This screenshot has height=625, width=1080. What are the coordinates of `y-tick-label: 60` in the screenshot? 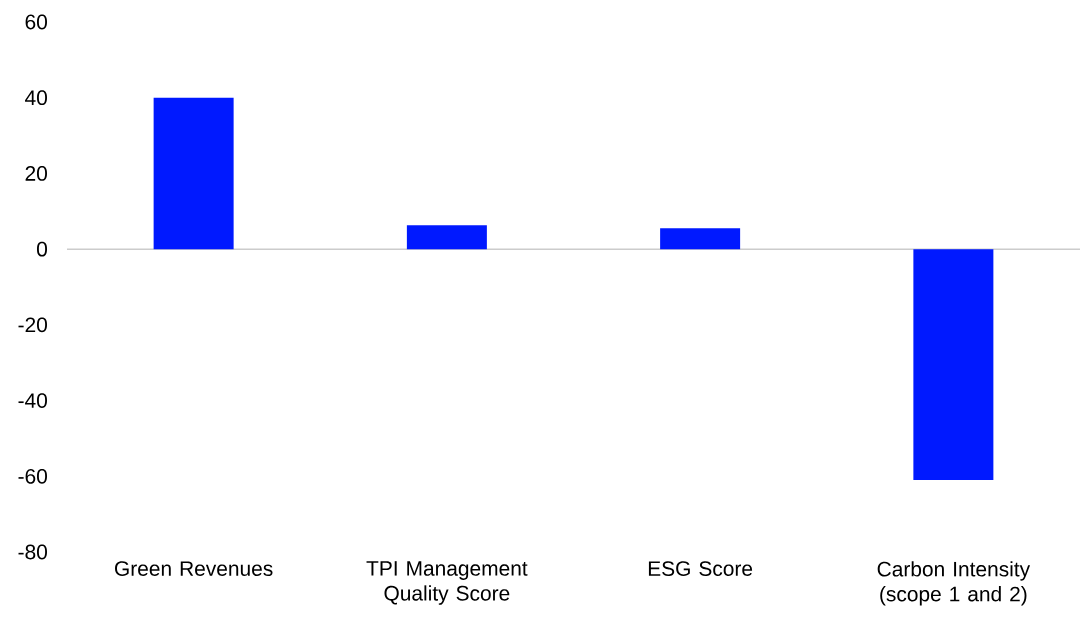 It's located at (36, 22).